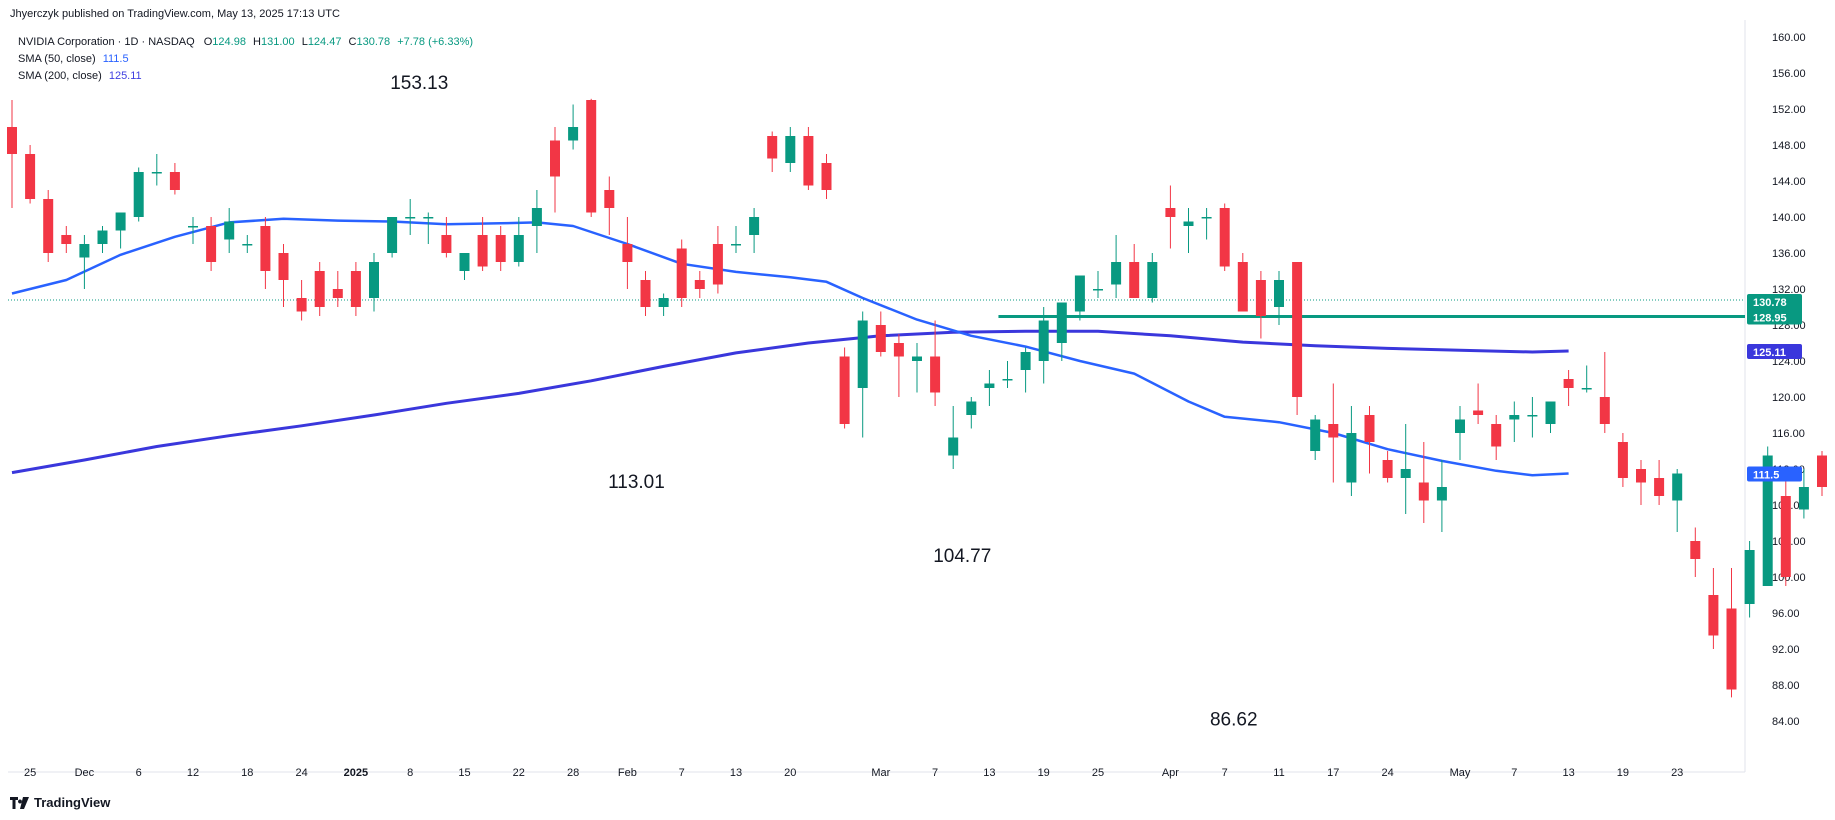 The width and height of the screenshot is (1835, 820). What do you see at coordinates (139, 773) in the screenshot?
I see `x-tick-label: 6` at bounding box center [139, 773].